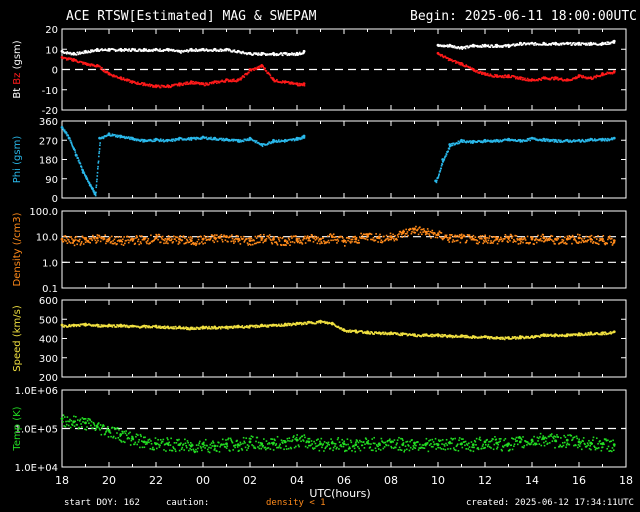 The height and width of the screenshot is (512, 640). What do you see at coordinates (51, 50) in the screenshot?
I see `y-tick-label-mag: 10` at bounding box center [51, 50].